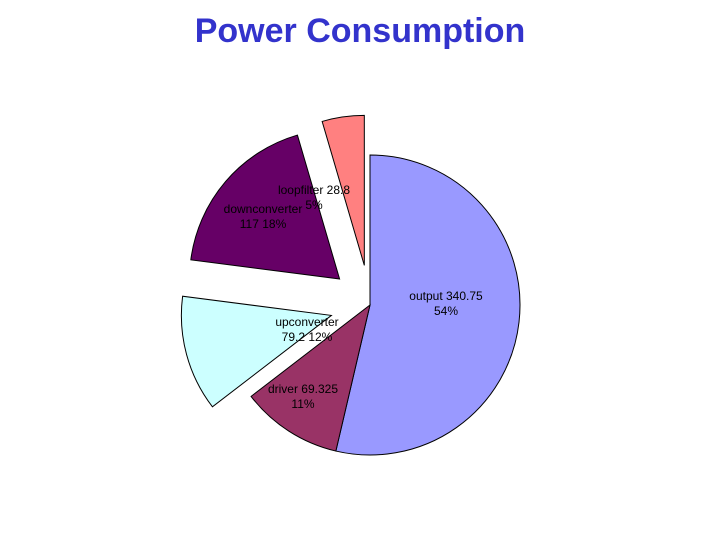  Describe the element at coordinates (360, 31) in the screenshot. I see `chart-title: Power Consumption` at that location.